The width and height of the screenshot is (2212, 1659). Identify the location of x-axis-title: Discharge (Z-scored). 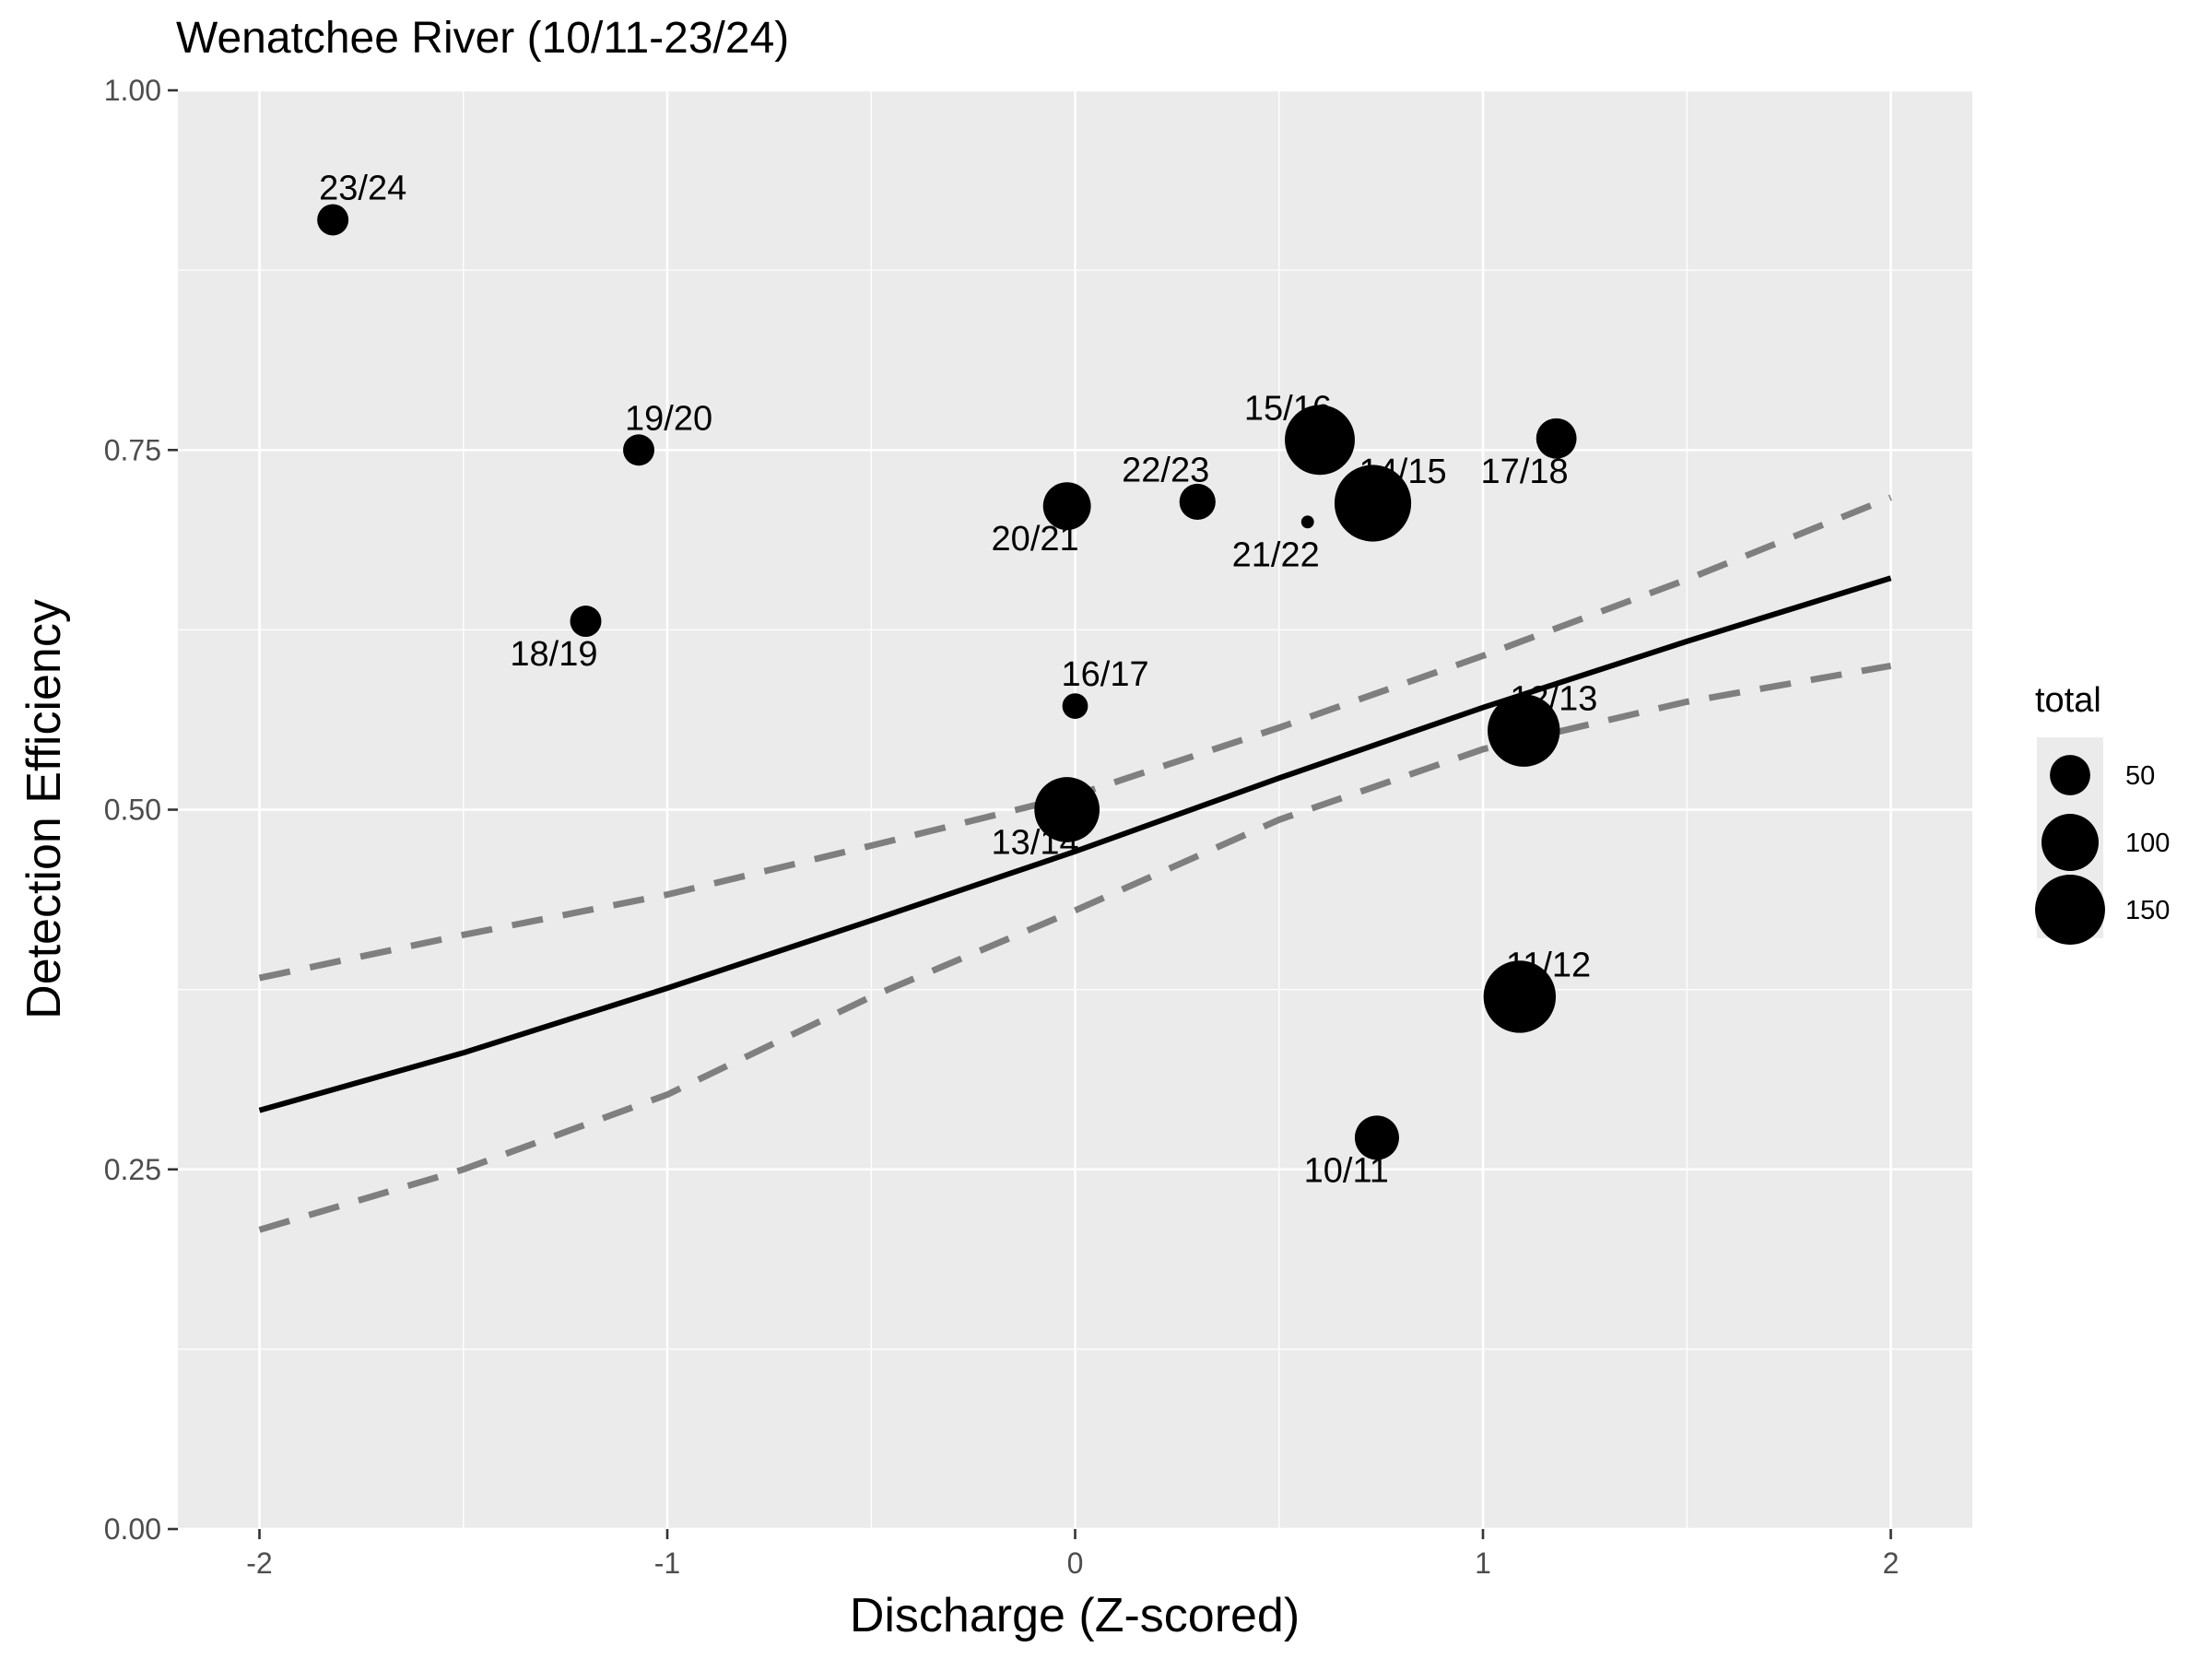
(1075, 1615).